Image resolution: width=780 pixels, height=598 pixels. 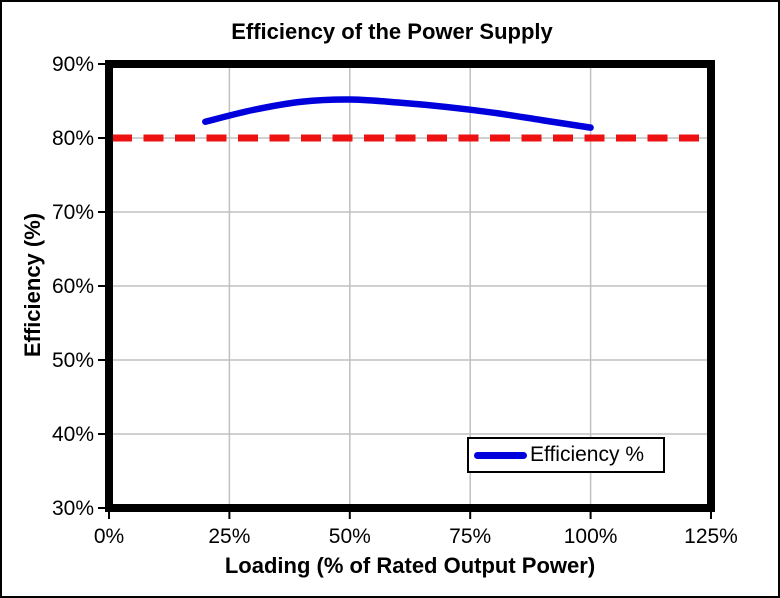 What do you see at coordinates (410, 565) in the screenshot?
I see `x-axis-title: Loading (% of Rated Output Power)` at bounding box center [410, 565].